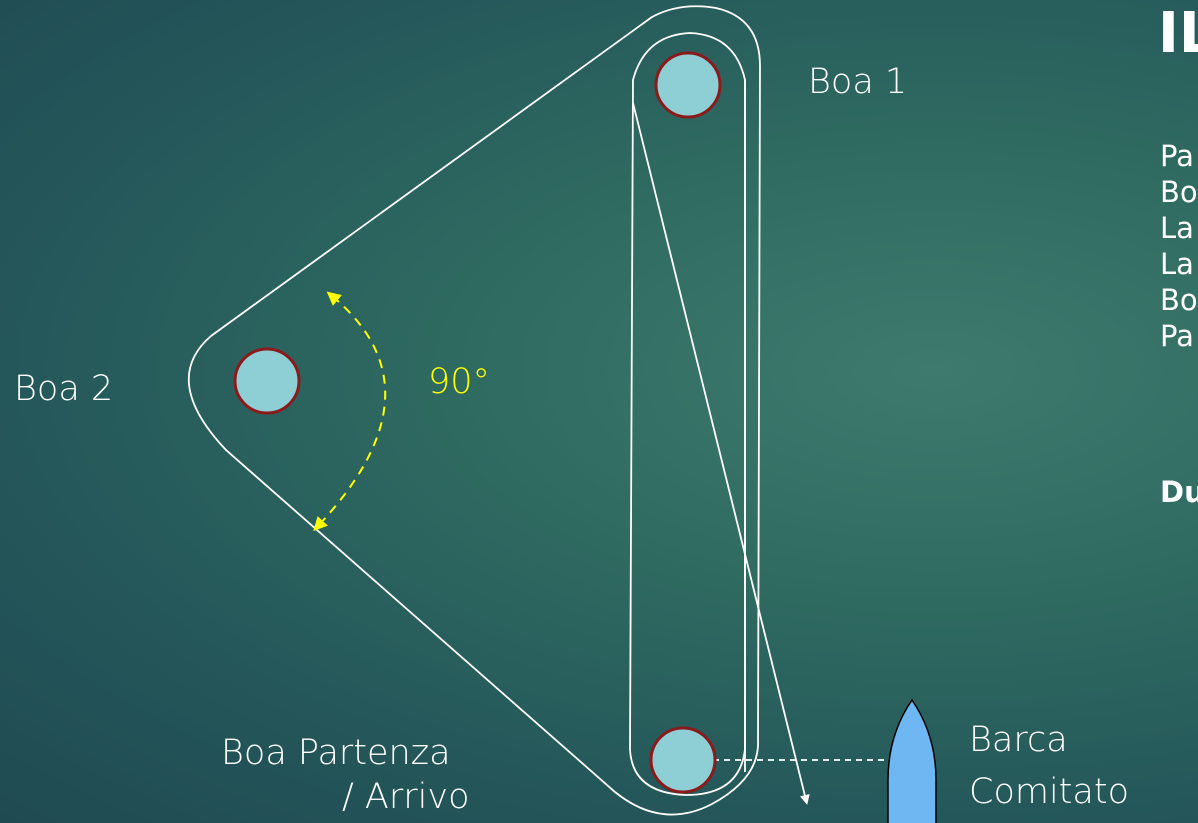  Describe the element at coordinates (688, 85) in the screenshot. I see `buoy-1-icon` at that location.